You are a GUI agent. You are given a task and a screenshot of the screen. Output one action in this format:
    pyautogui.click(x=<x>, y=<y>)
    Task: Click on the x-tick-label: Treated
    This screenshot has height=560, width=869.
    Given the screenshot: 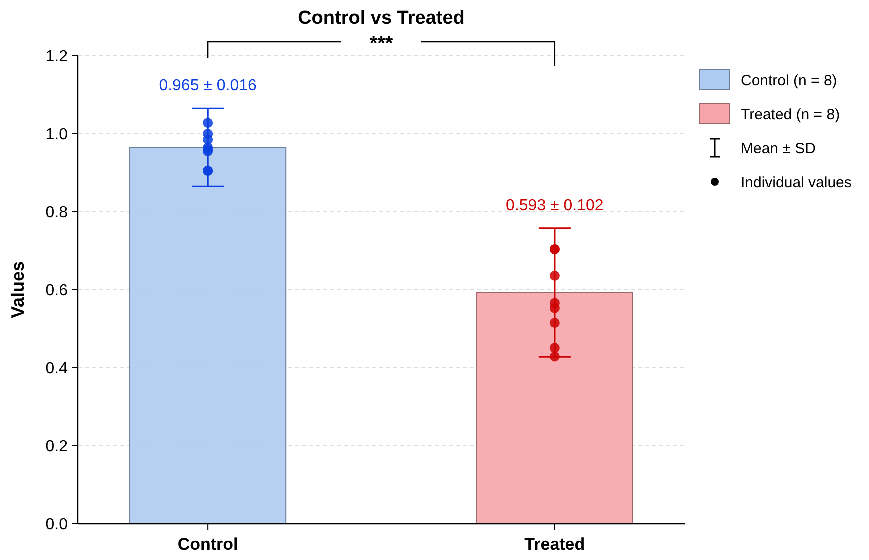 What is the action you would take?
    pyautogui.click(x=555, y=544)
    